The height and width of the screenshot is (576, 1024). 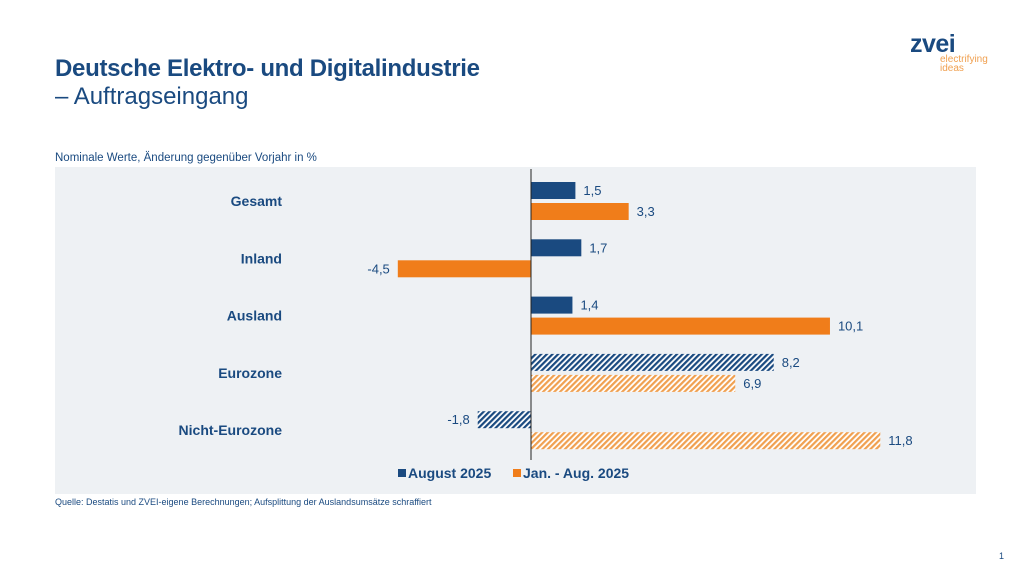 I want to click on category-label: Inland, so click(x=261, y=258).